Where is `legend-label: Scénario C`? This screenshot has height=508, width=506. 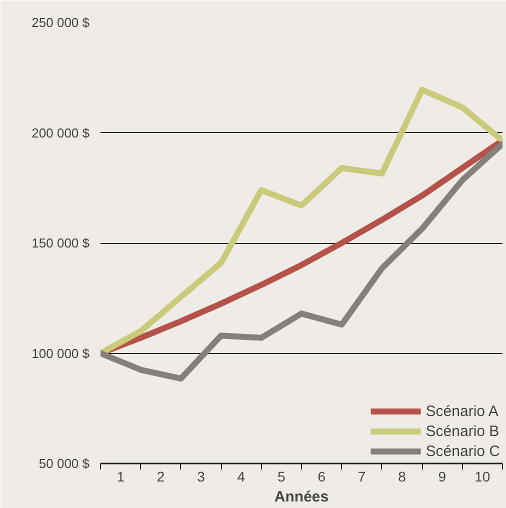
legend-label: Scénario C is located at coordinates (463, 451).